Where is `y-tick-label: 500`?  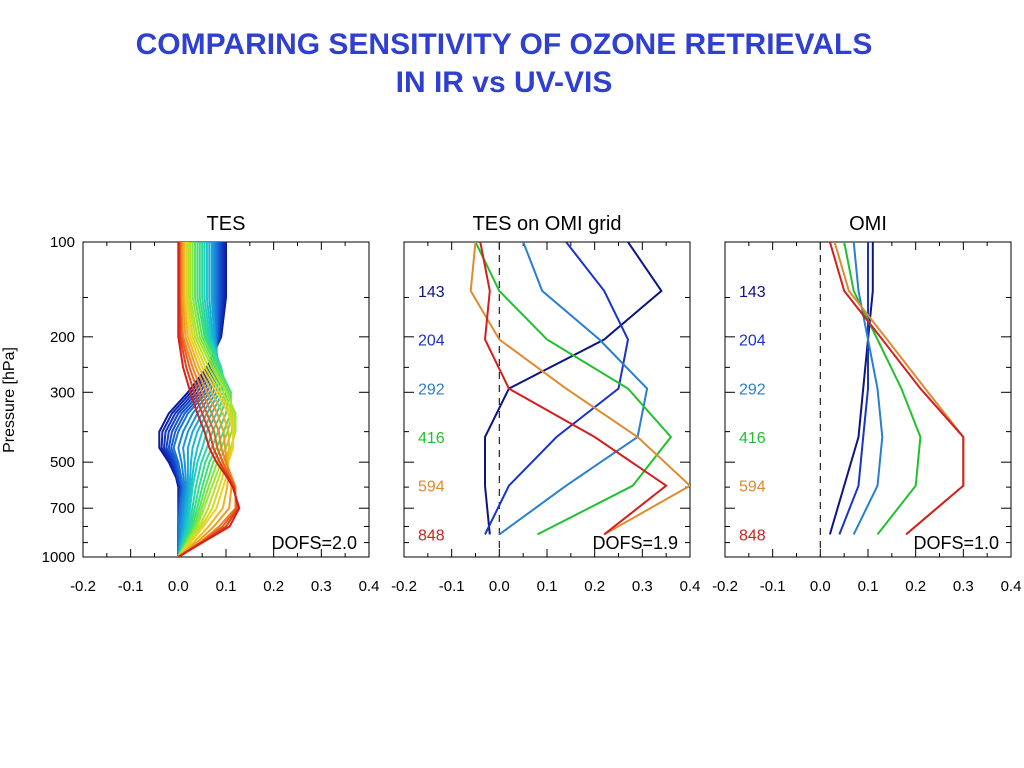
y-tick-label: 500 is located at coordinates (62, 462).